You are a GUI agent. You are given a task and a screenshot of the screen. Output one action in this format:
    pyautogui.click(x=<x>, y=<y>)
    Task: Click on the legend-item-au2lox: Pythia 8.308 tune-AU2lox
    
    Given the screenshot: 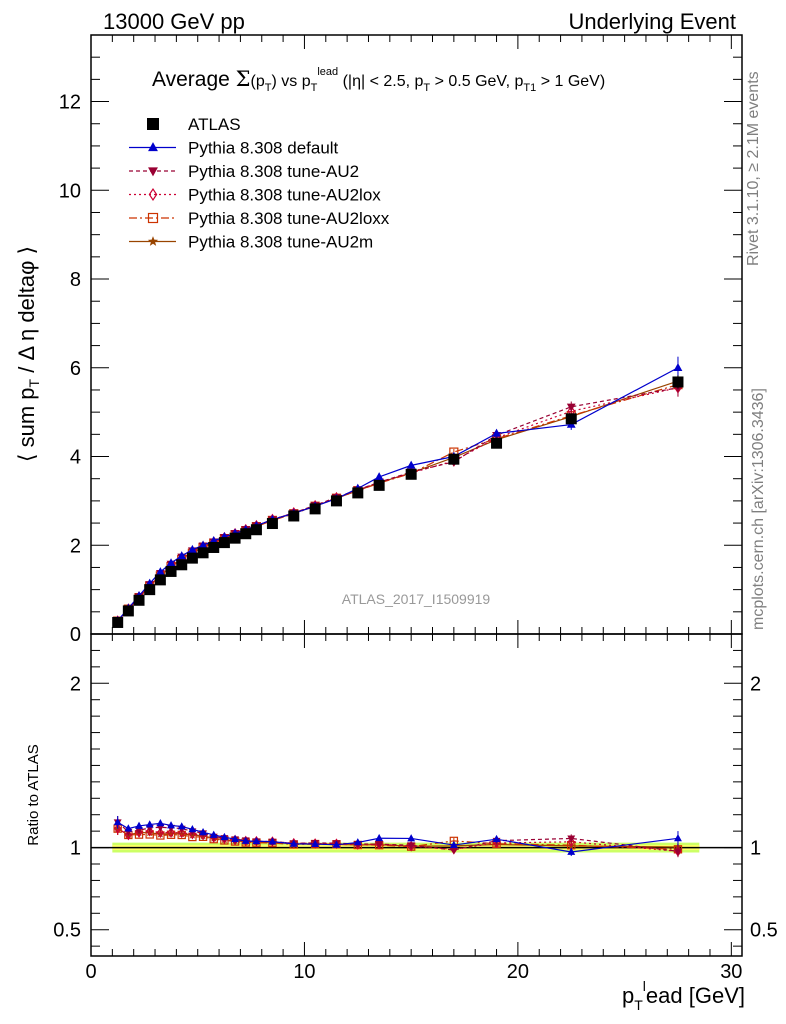 What is the action you would take?
    pyautogui.click(x=255, y=195)
    